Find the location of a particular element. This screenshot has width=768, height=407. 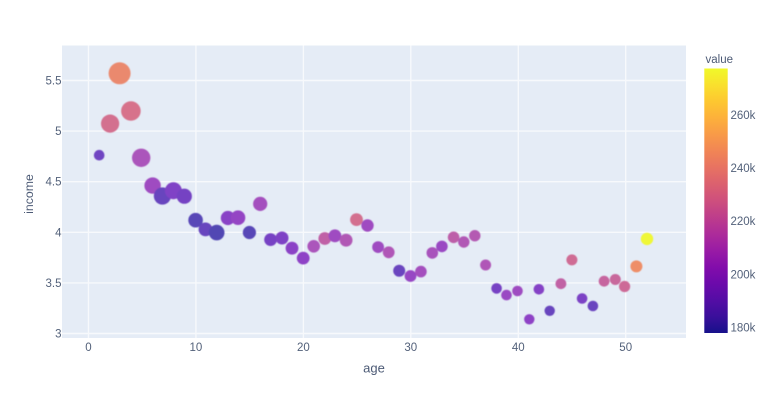

svg-text: 3 is located at coordinates (58, 335).